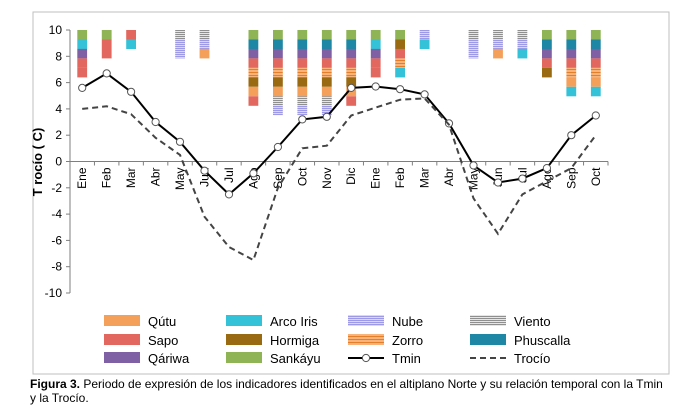  I want to click on x-tick-label: Mar, so click(425, 178).